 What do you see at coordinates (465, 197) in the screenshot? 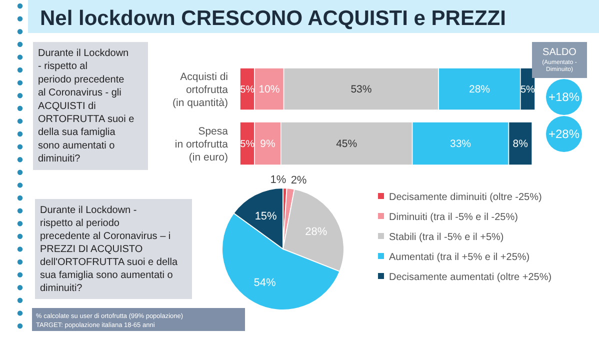
I see `legend-label: Decisamente diminuiti (oltre -25%)` at bounding box center [465, 197].